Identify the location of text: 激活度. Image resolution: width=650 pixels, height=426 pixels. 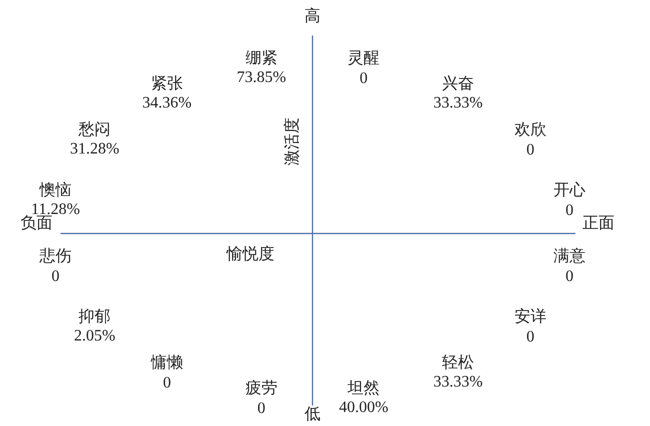
(292, 142).